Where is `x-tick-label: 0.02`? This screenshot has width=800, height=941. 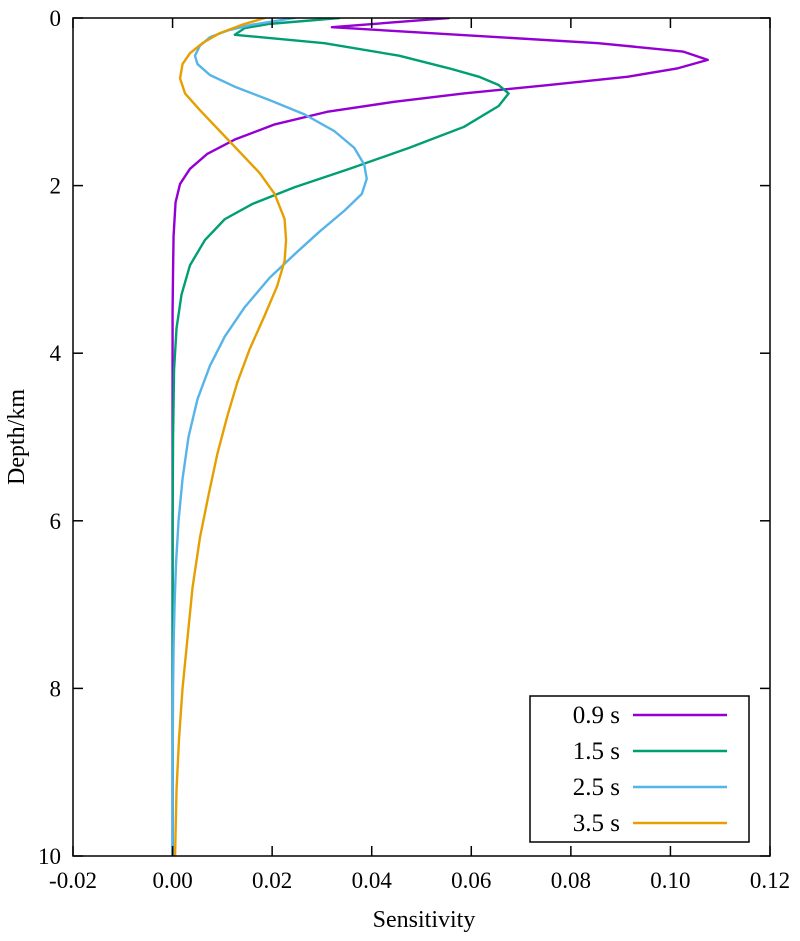 x-tick-label: 0.02 is located at coordinates (272, 880).